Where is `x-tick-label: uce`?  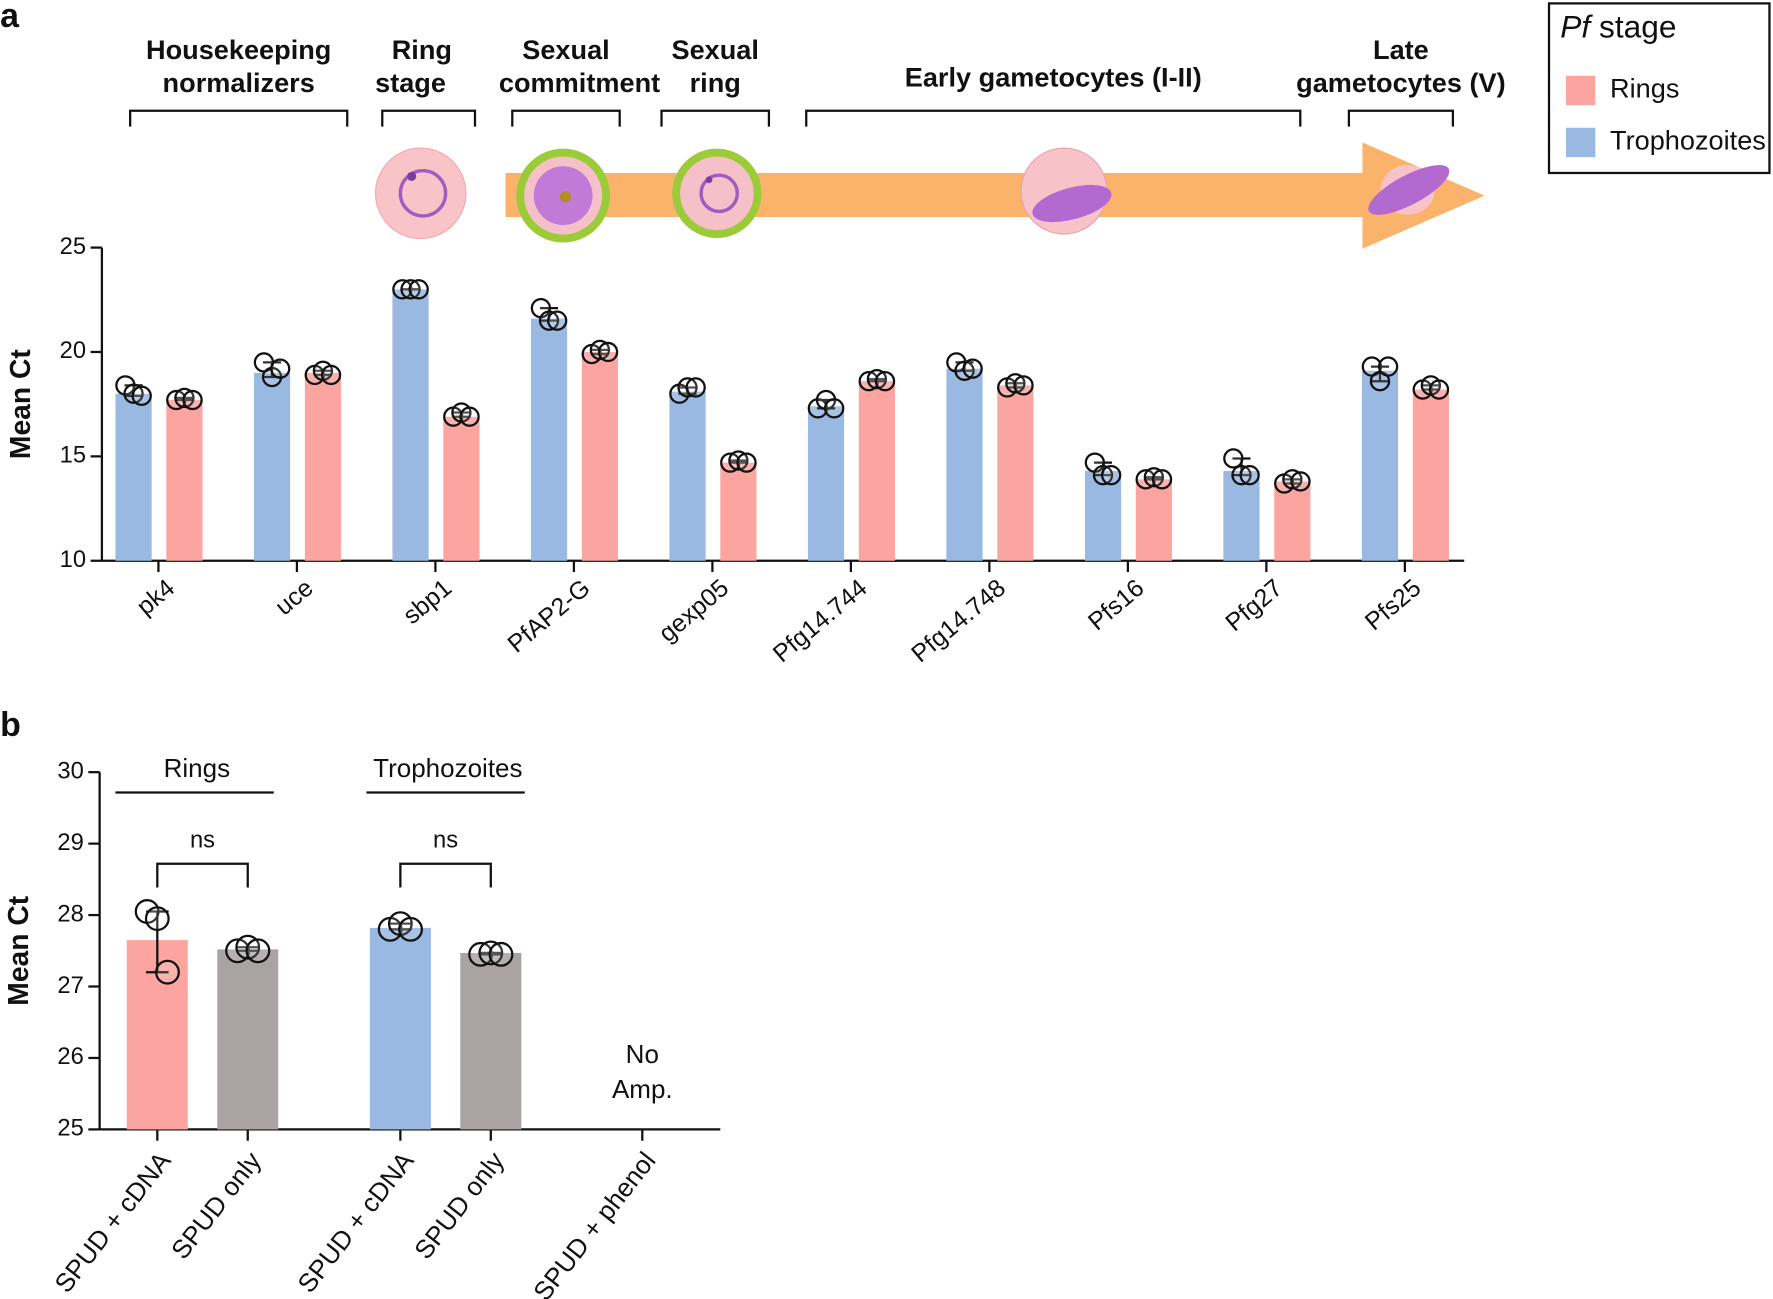
x-tick-label: uce is located at coordinates (294, 597).